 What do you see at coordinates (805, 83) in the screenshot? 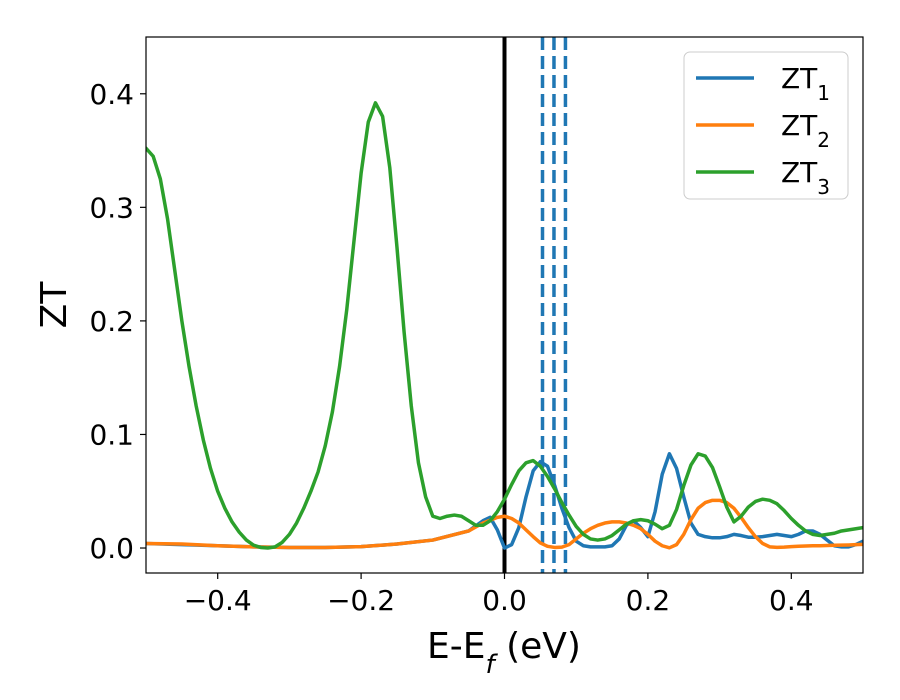
I see `legend-label-zt1: ZT1` at bounding box center [805, 83].